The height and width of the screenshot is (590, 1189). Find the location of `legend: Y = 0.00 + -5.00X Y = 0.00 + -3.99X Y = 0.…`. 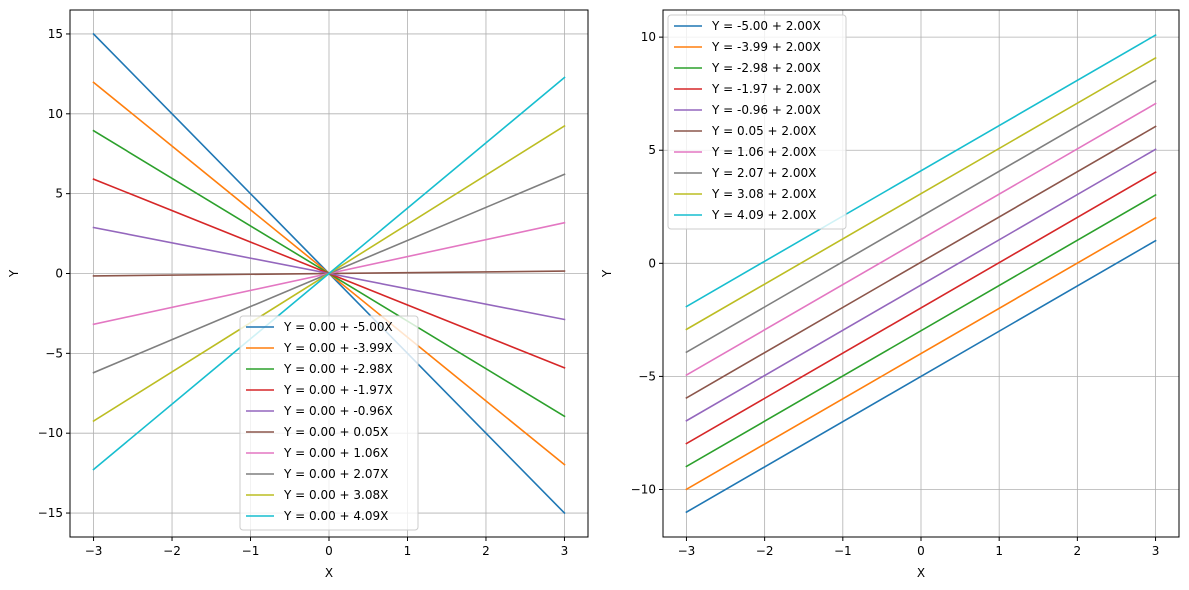

legend: Y = 0.00 + -5.00X Y = 0.00 + -3.99X Y = 0.… is located at coordinates (329, 423).